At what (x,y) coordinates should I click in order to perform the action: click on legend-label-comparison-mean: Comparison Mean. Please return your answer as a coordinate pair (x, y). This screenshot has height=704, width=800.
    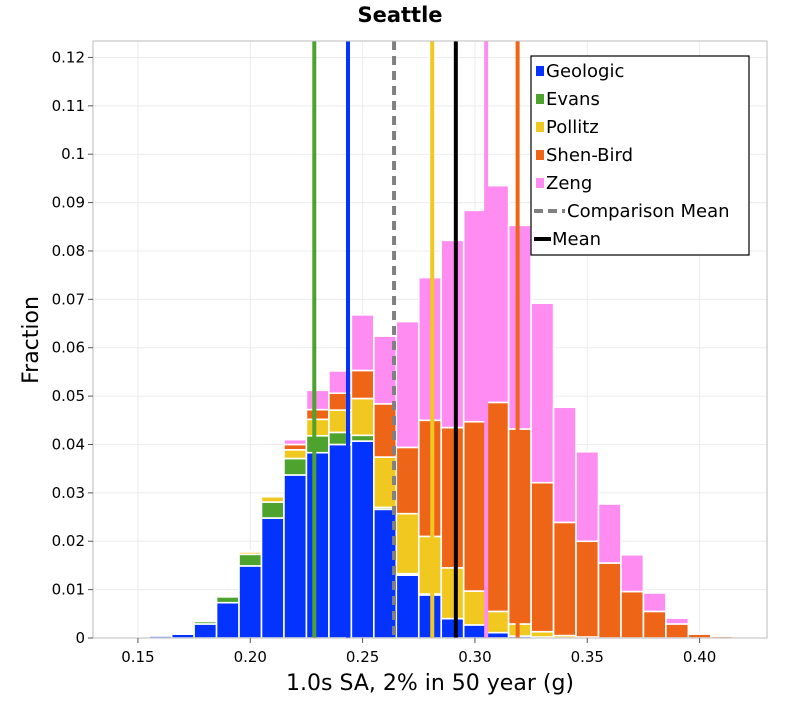
    Looking at the image, I should click on (648, 211).